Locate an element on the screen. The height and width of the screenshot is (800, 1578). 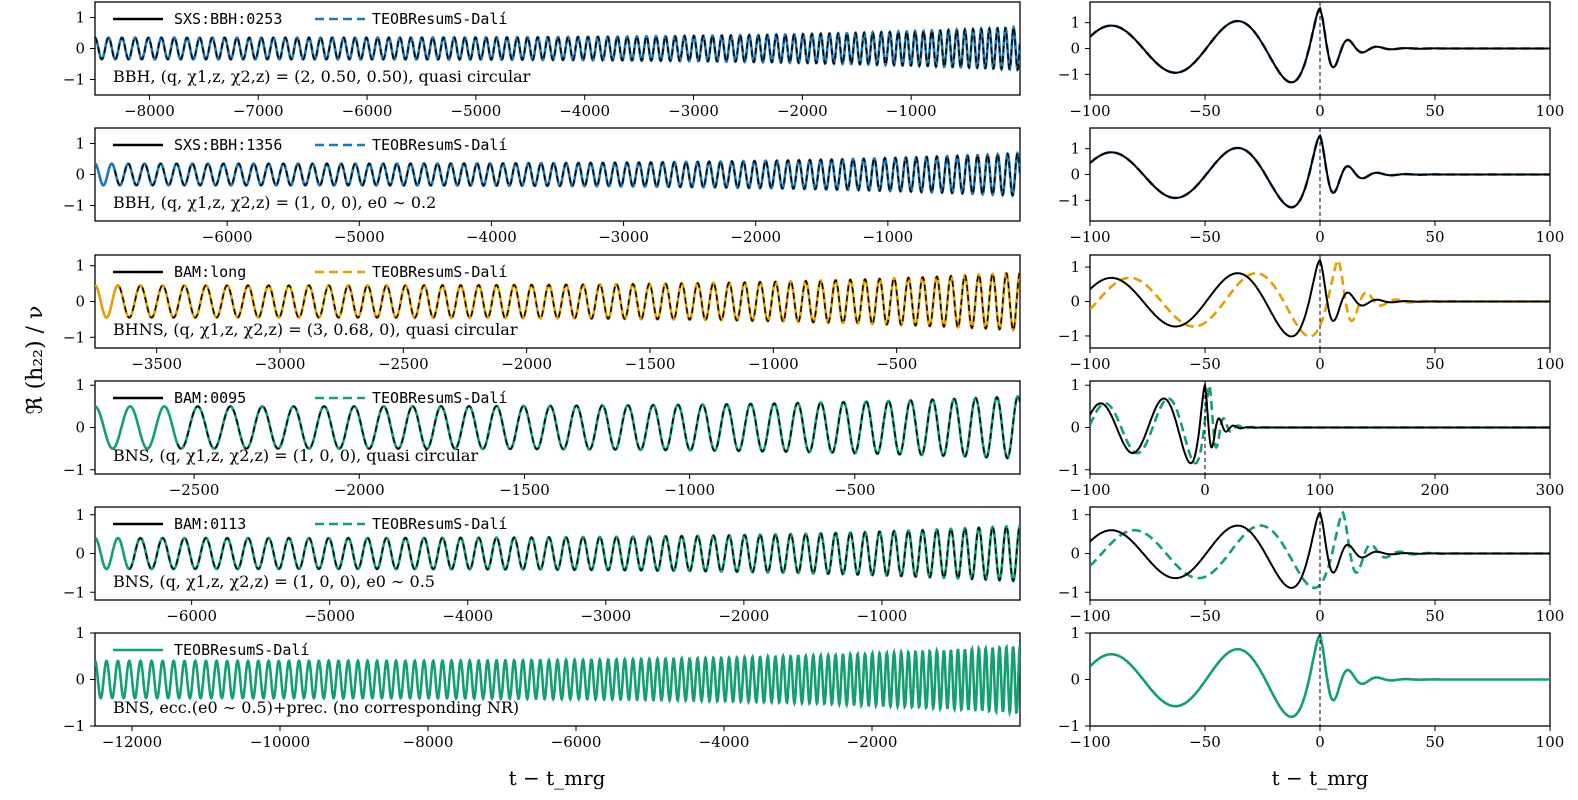
legend: SXS:BBH:0253 TEOBResumS-Dalí is located at coordinates (310, 19).